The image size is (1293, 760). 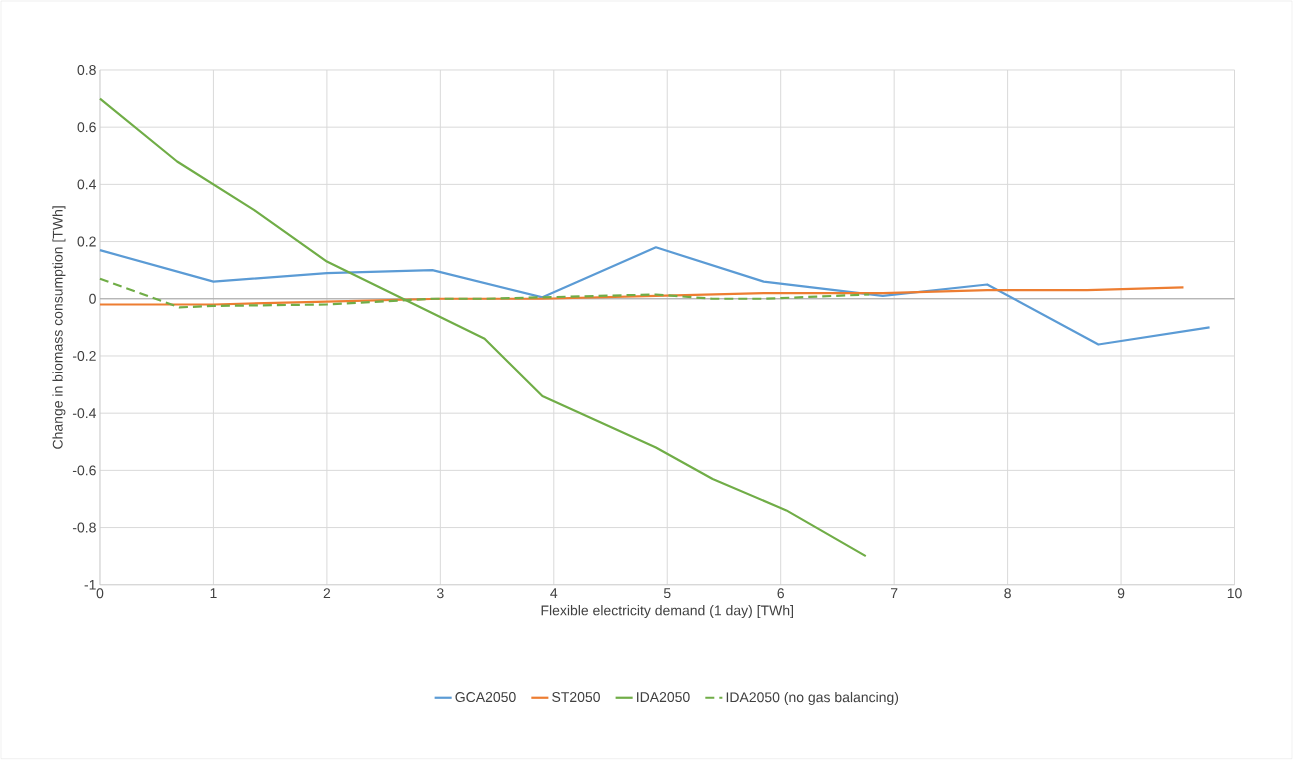 I want to click on legend-label: IDA2050 (no gas balancing), so click(x=812, y=699).